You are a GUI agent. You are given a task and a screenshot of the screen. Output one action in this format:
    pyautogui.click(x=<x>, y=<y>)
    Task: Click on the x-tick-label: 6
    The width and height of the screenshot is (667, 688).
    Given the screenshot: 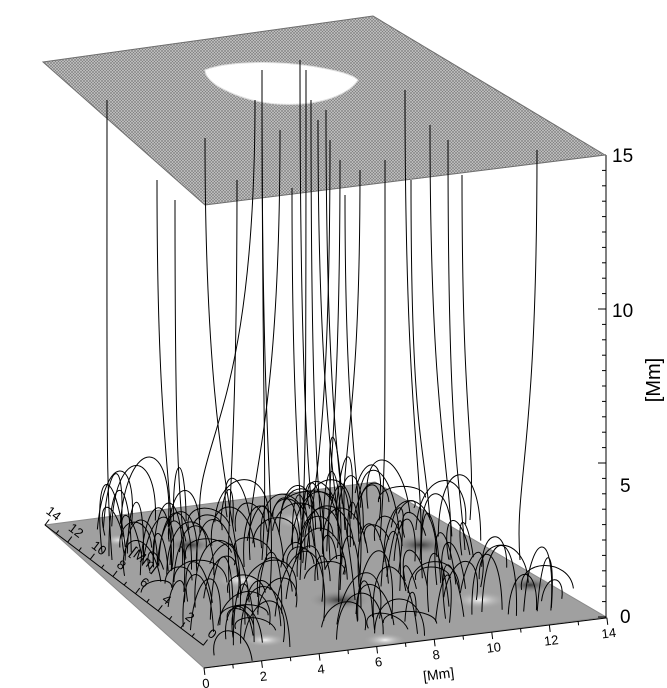 What is the action you would take?
    pyautogui.click(x=378, y=662)
    